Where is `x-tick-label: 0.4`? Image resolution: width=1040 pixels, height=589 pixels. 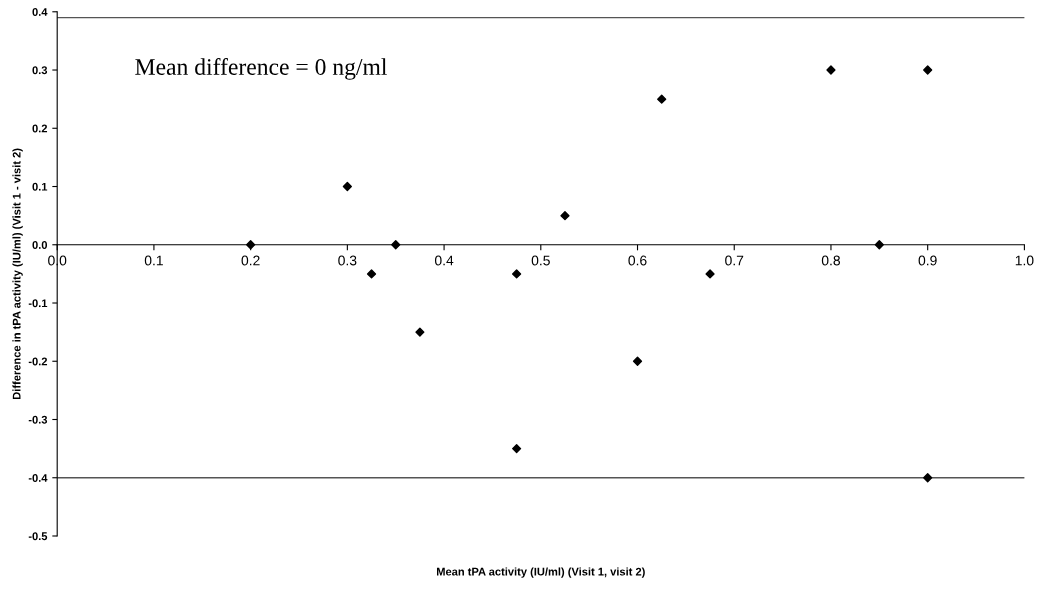
x-tick-label: 0.4 is located at coordinates (444, 260).